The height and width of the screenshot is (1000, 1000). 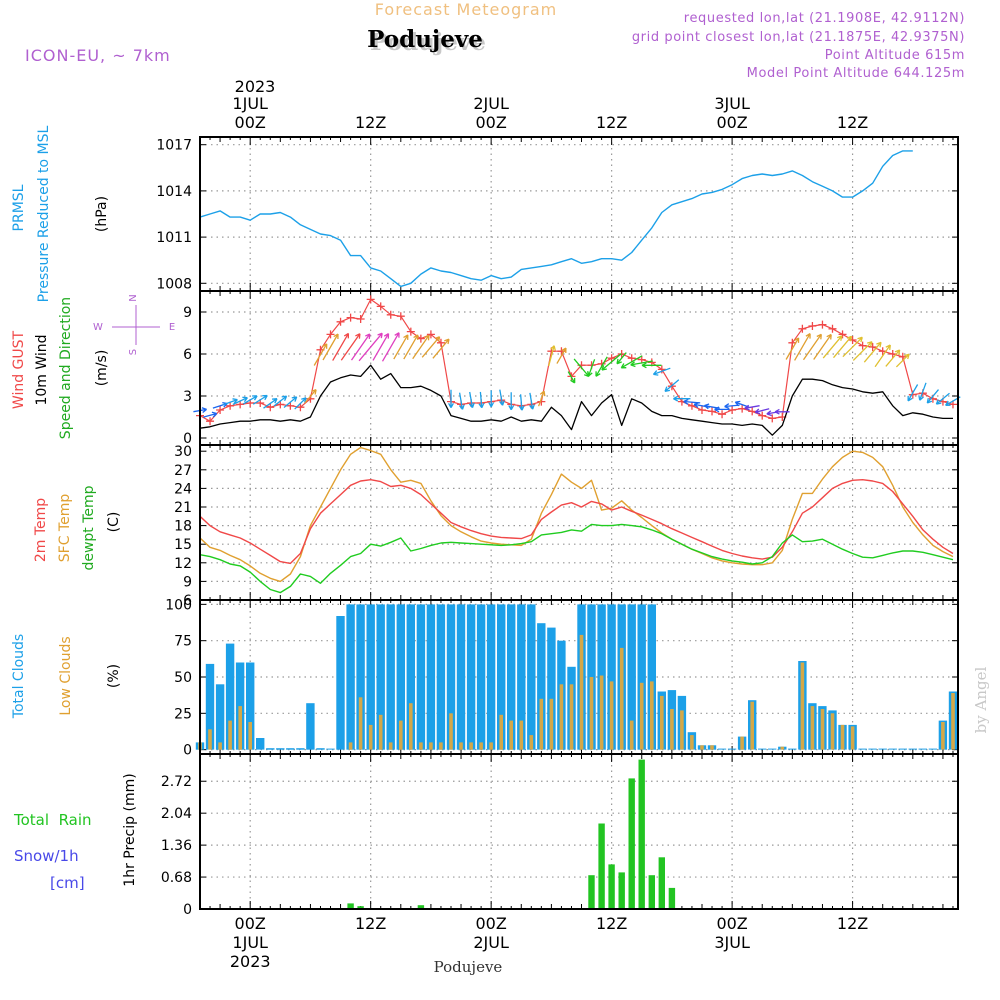 I want to click on prmsl-label: PRMSL, so click(x=19, y=207).